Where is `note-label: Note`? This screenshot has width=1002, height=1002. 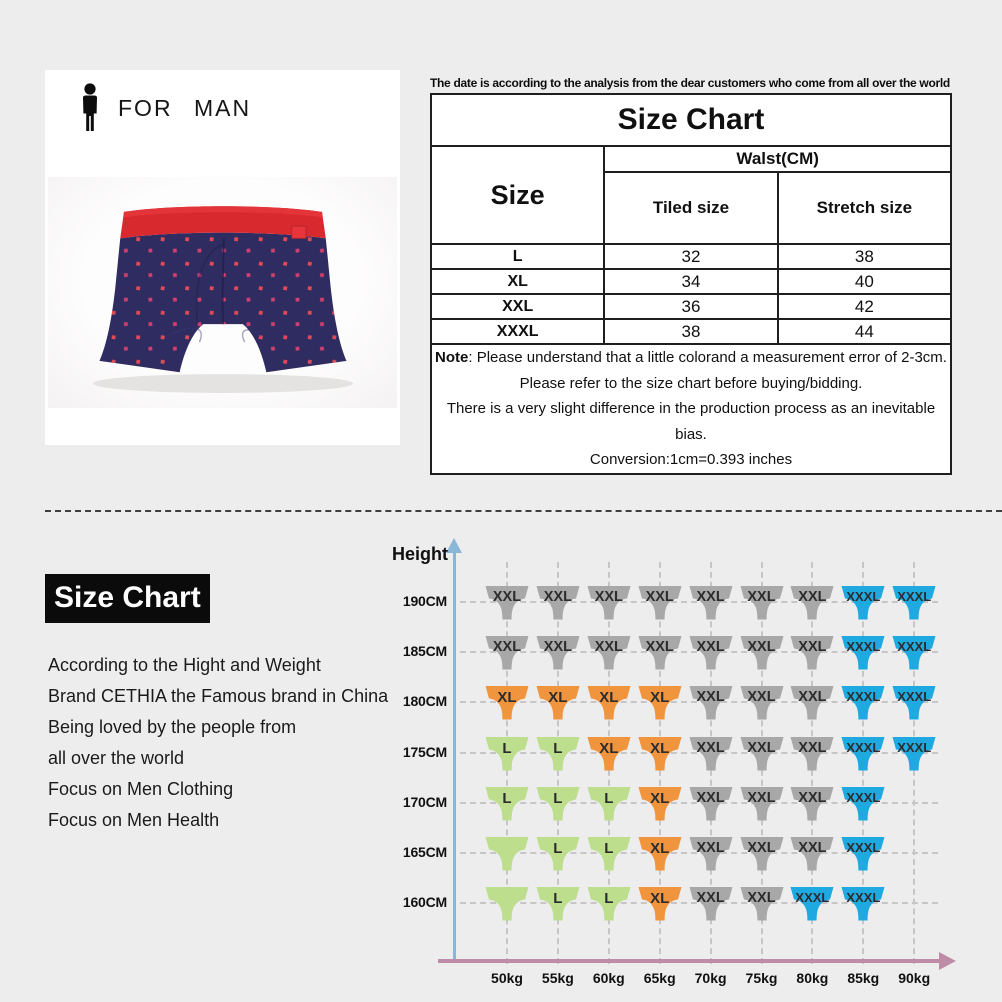 note-label: Note is located at coordinates (452, 357).